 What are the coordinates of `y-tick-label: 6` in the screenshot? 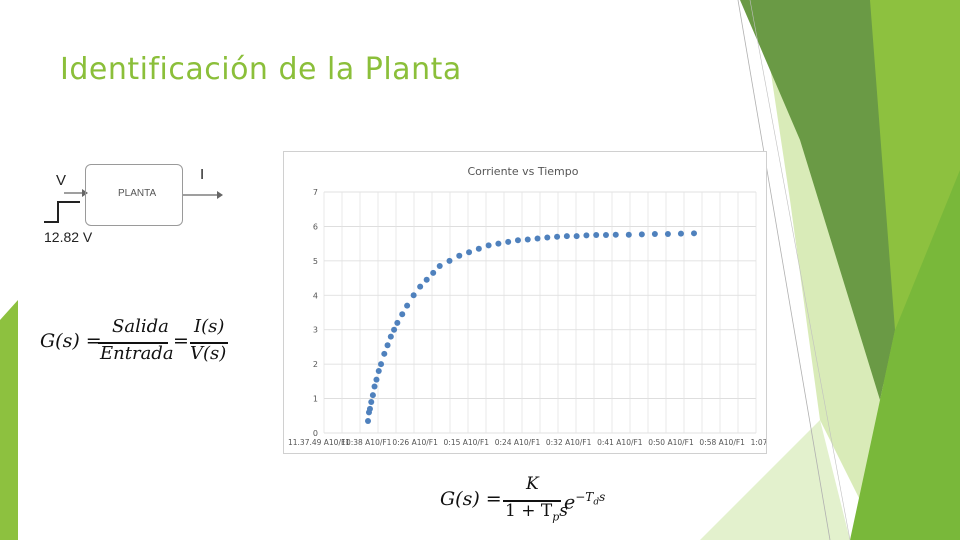 It's located at (315, 226).